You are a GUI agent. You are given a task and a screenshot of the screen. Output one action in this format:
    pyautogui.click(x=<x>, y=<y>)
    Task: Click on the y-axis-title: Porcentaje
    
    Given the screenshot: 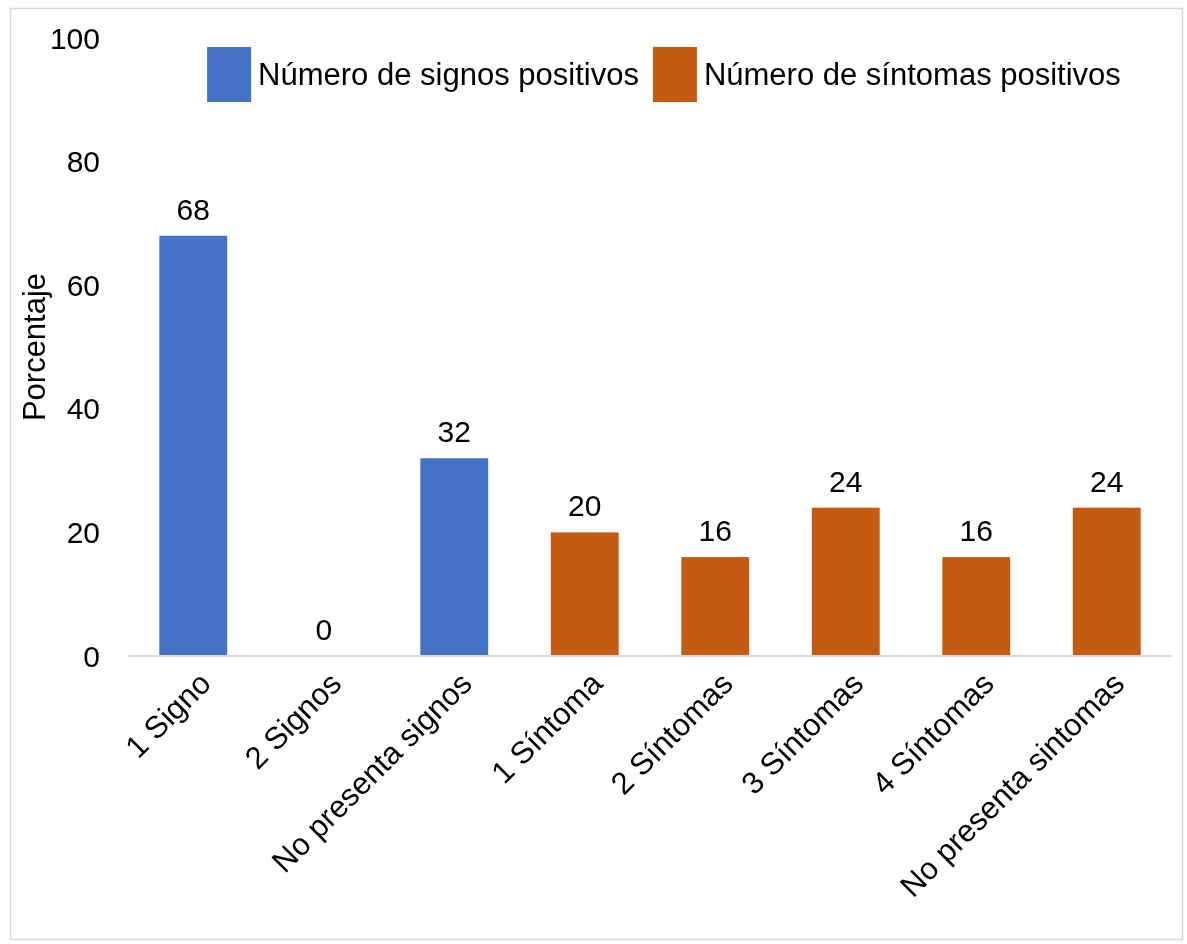 What is the action you would take?
    pyautogui.click(x=34, y=347)
    